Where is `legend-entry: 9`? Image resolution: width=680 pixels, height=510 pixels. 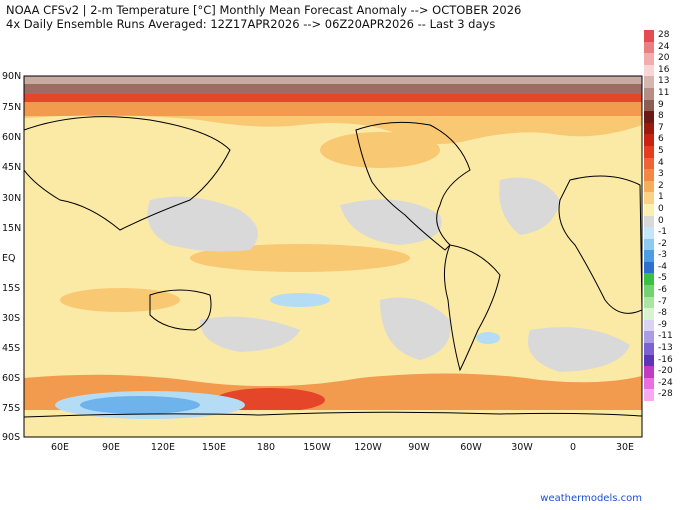
legend-entry: 9 is located at coordinates (662, 105).